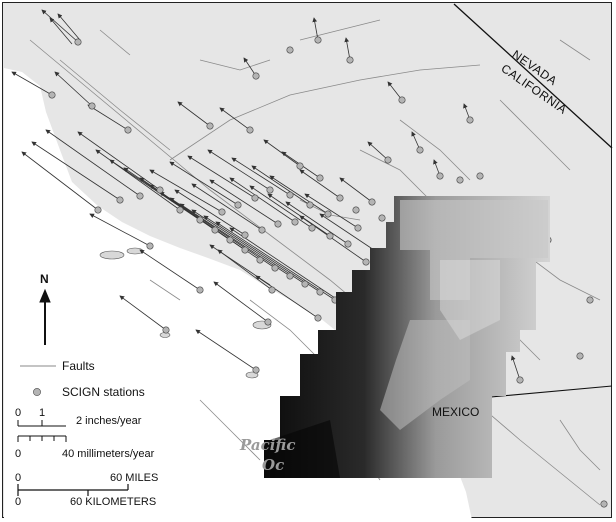  Describe the element at coordinates (37, 392) in the screenshot. I see `station-legend-symbol` at that location.